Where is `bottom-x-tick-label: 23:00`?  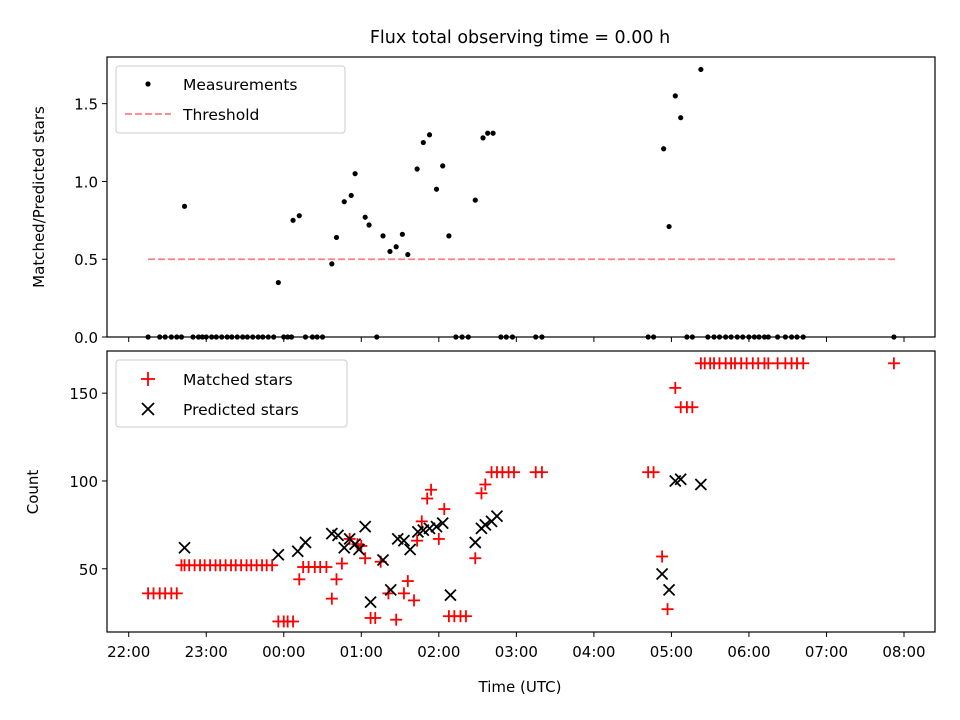 bottom-x-tick-label: 23:00 is located at coordinates (206, 652).